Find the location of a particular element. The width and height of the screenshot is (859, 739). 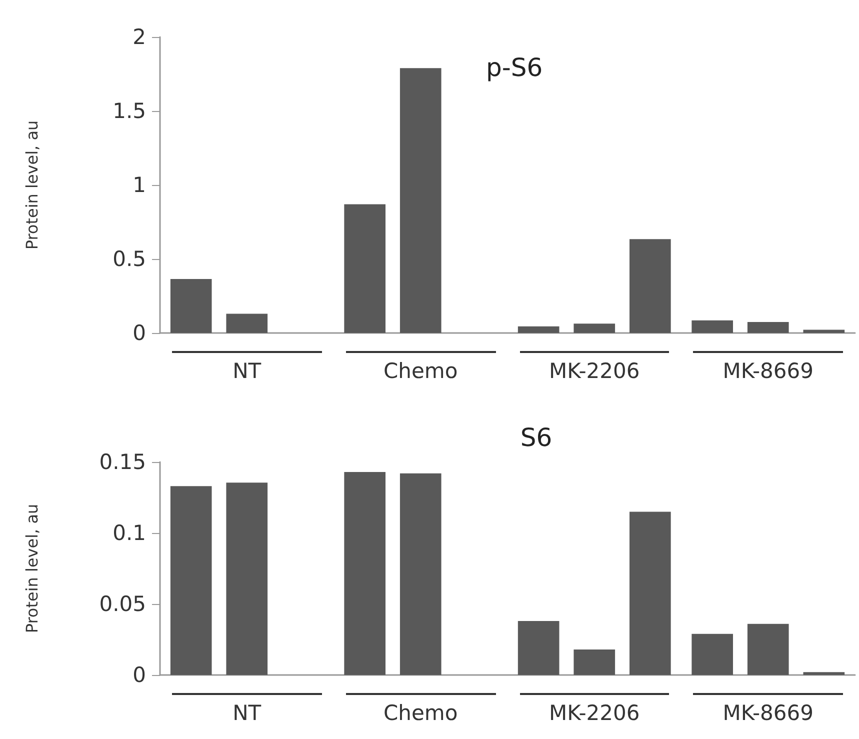

y-tick-label: 0.1 is located at coordinates (129, 533).